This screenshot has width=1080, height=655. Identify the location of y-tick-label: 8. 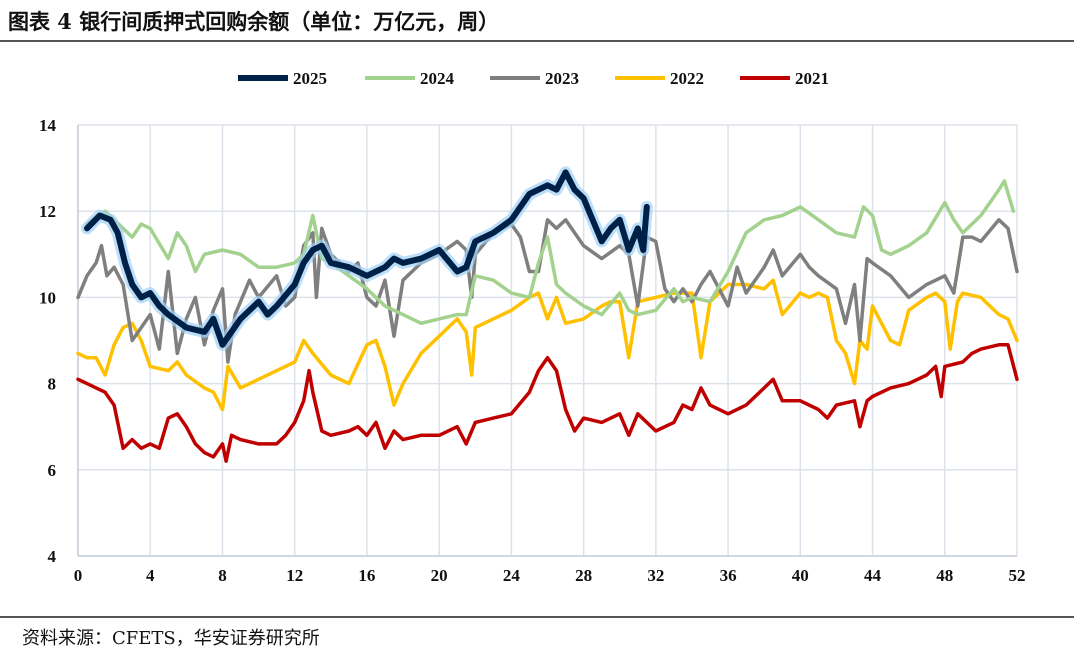
(52, 384).